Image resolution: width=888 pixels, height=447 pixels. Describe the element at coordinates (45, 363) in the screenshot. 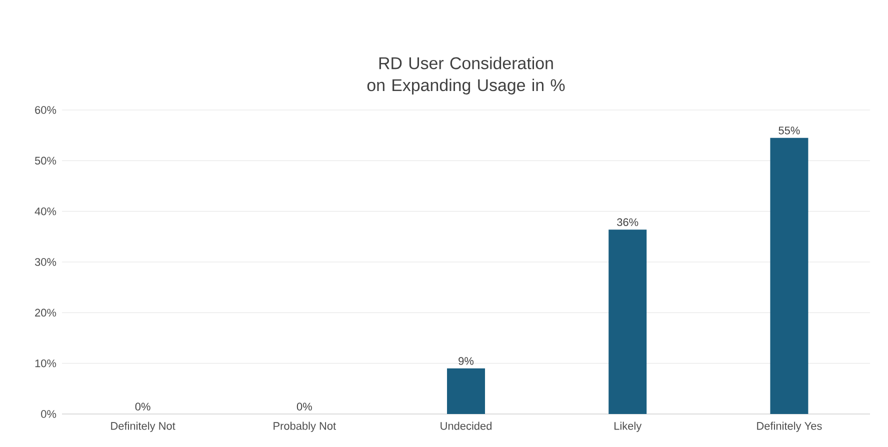

I see `y-tick-label: 10%` at that location.